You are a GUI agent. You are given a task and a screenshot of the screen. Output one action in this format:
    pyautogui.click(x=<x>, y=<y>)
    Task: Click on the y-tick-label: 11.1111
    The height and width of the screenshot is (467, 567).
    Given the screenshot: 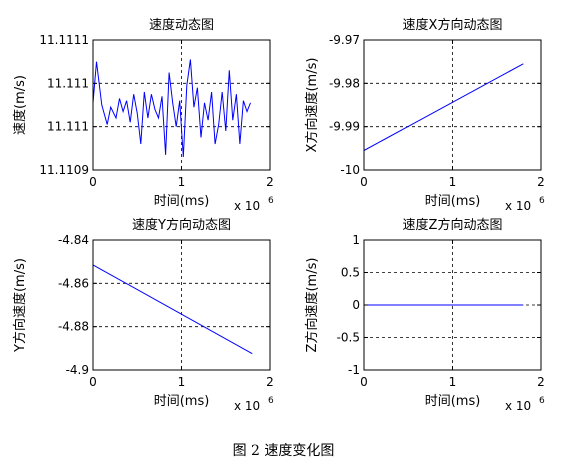 What is the action you would take?
    pyautogui.click(x=64, y=40)
    